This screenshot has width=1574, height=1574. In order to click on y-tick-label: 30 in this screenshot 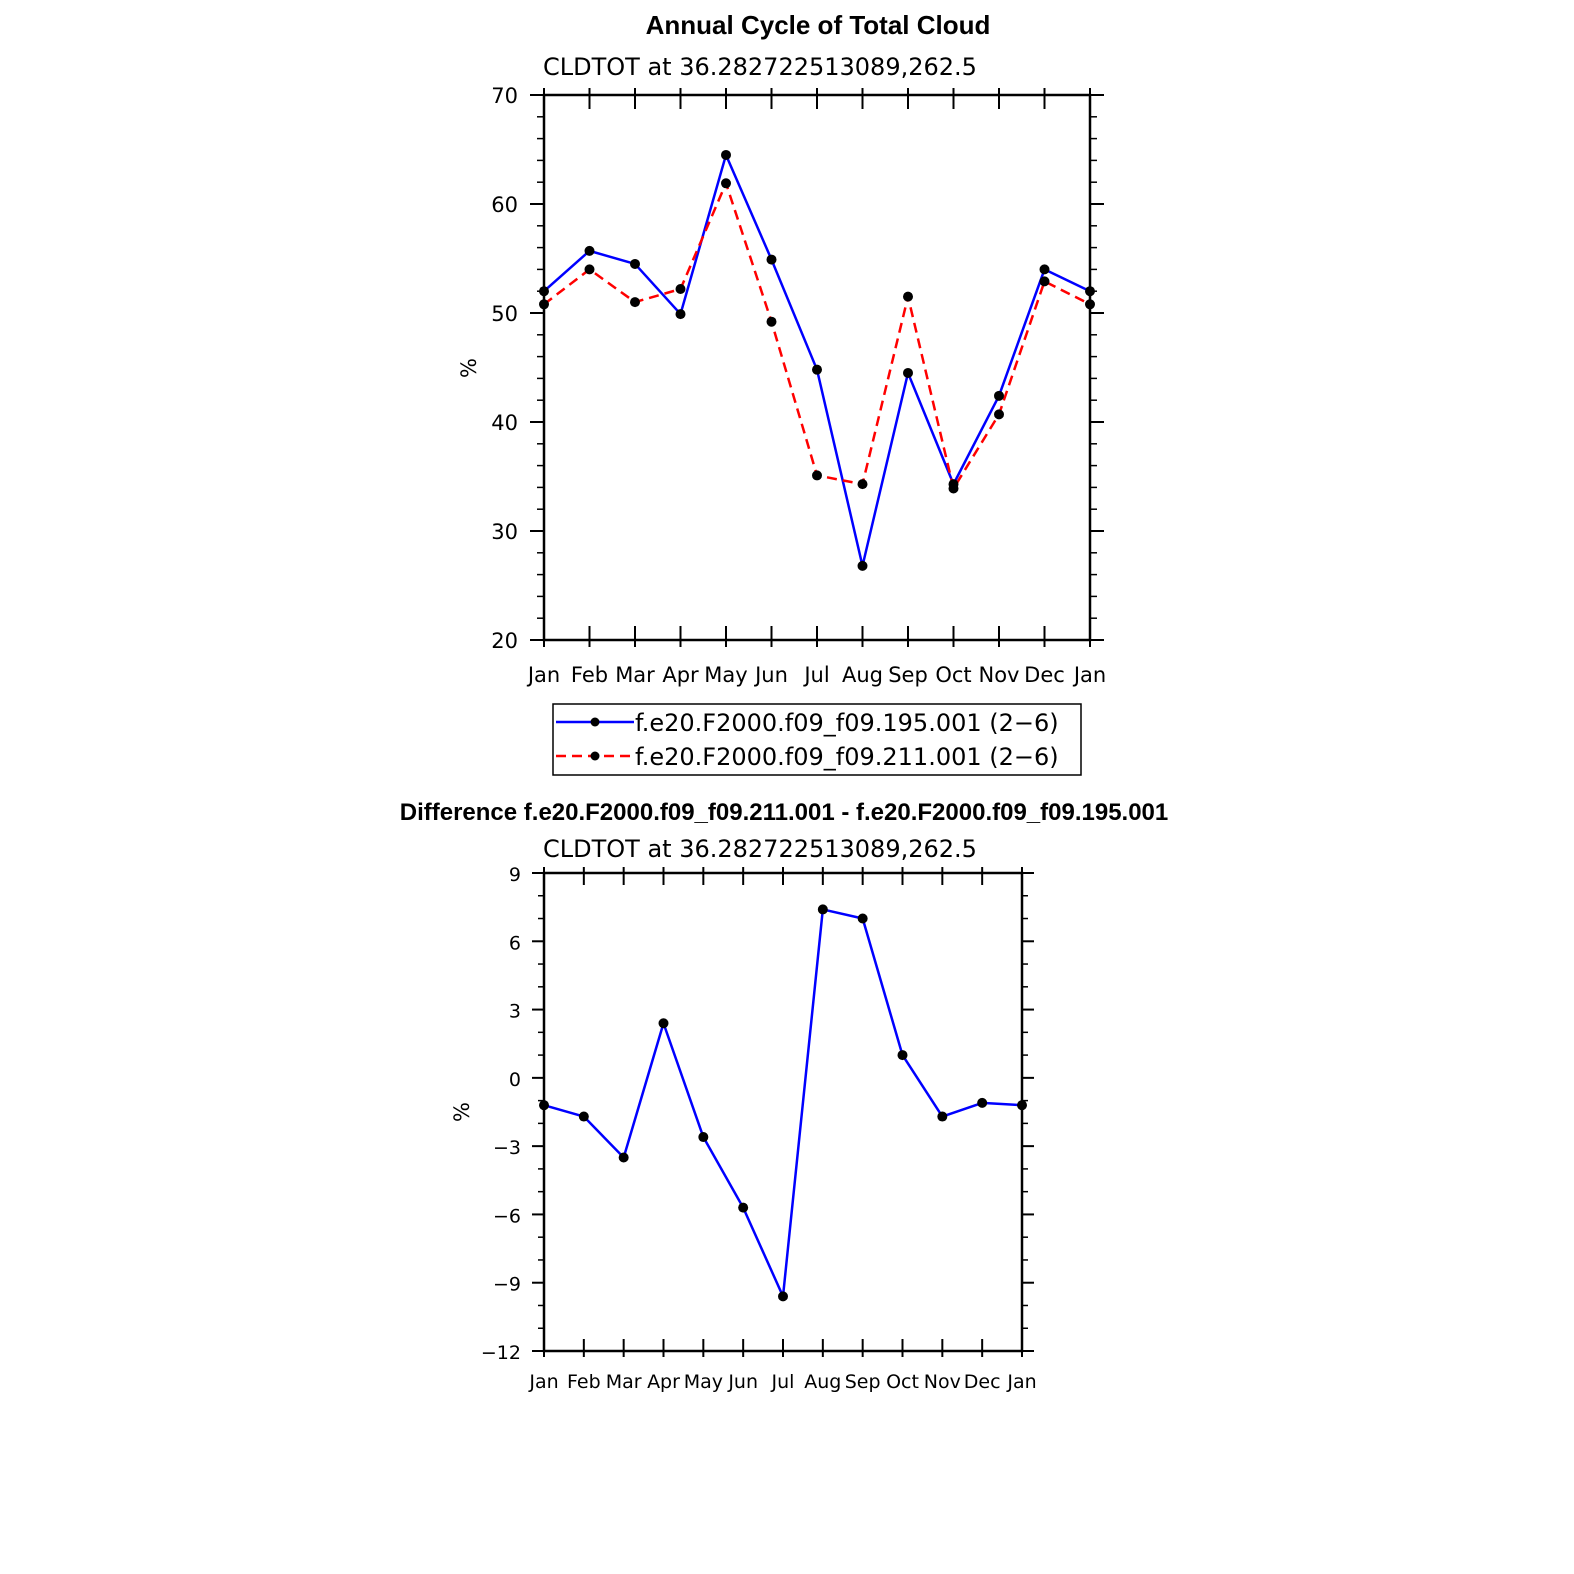, I will do `click(504, 532)`.